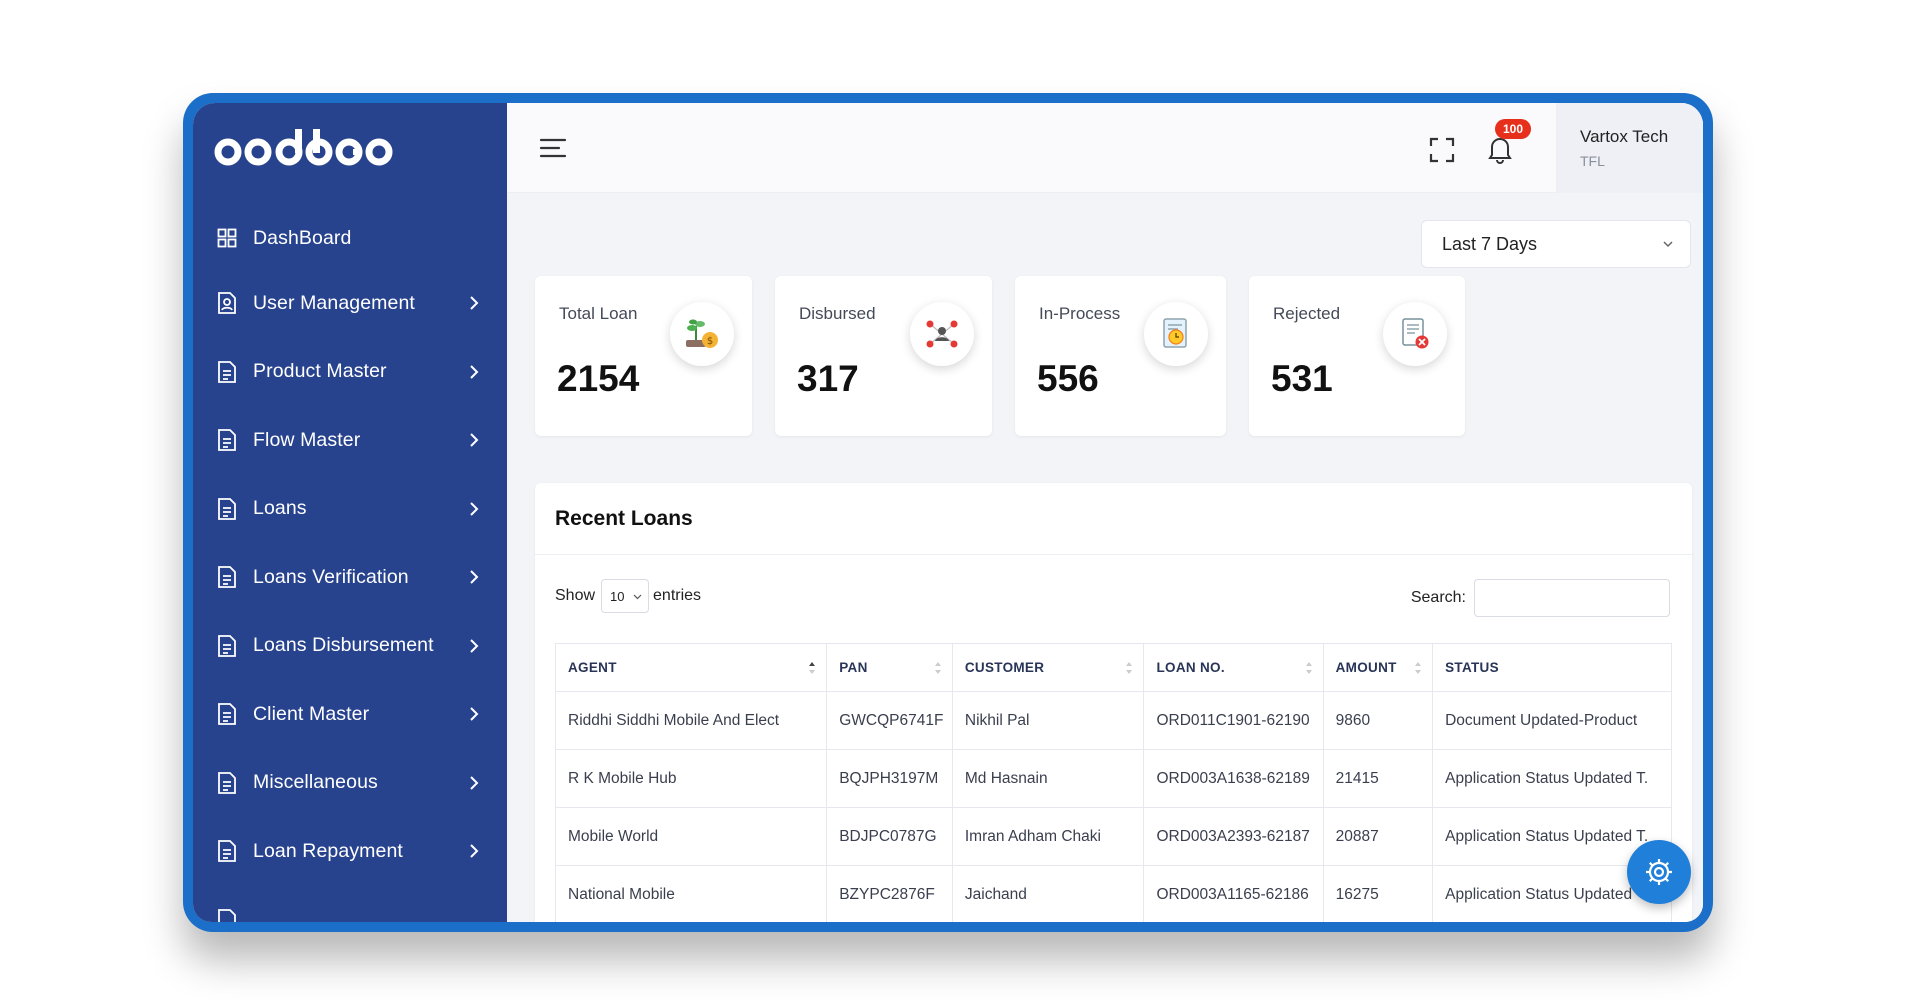  I want to click on stat-value: 531, so click(1302, 378).